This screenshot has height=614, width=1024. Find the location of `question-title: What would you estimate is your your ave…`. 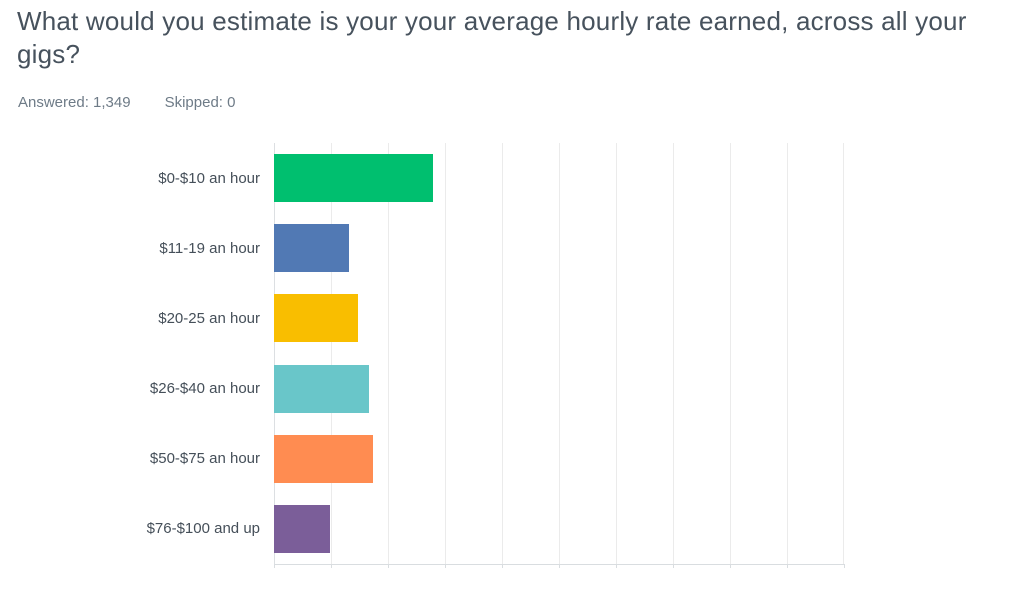

question-title: What would you estimate is your your ave… is located at coordinates (492, 37).